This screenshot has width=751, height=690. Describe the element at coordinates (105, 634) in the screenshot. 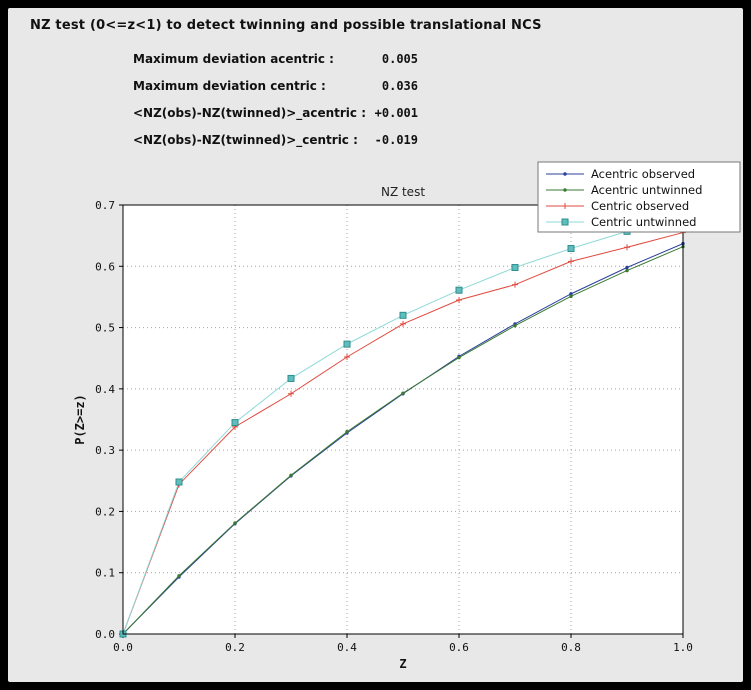

I see `y-tick-label: 0.0` at that location.